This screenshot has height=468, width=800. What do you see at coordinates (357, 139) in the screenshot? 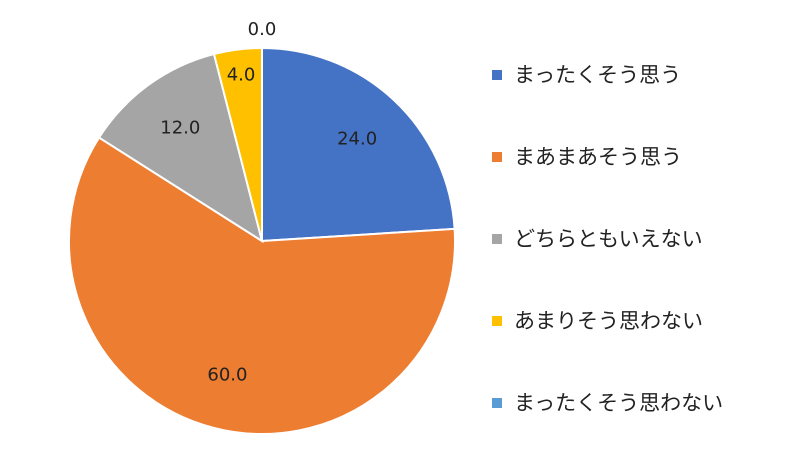
I see `data-label-1: 24.0` at bounding box center [357, 139].